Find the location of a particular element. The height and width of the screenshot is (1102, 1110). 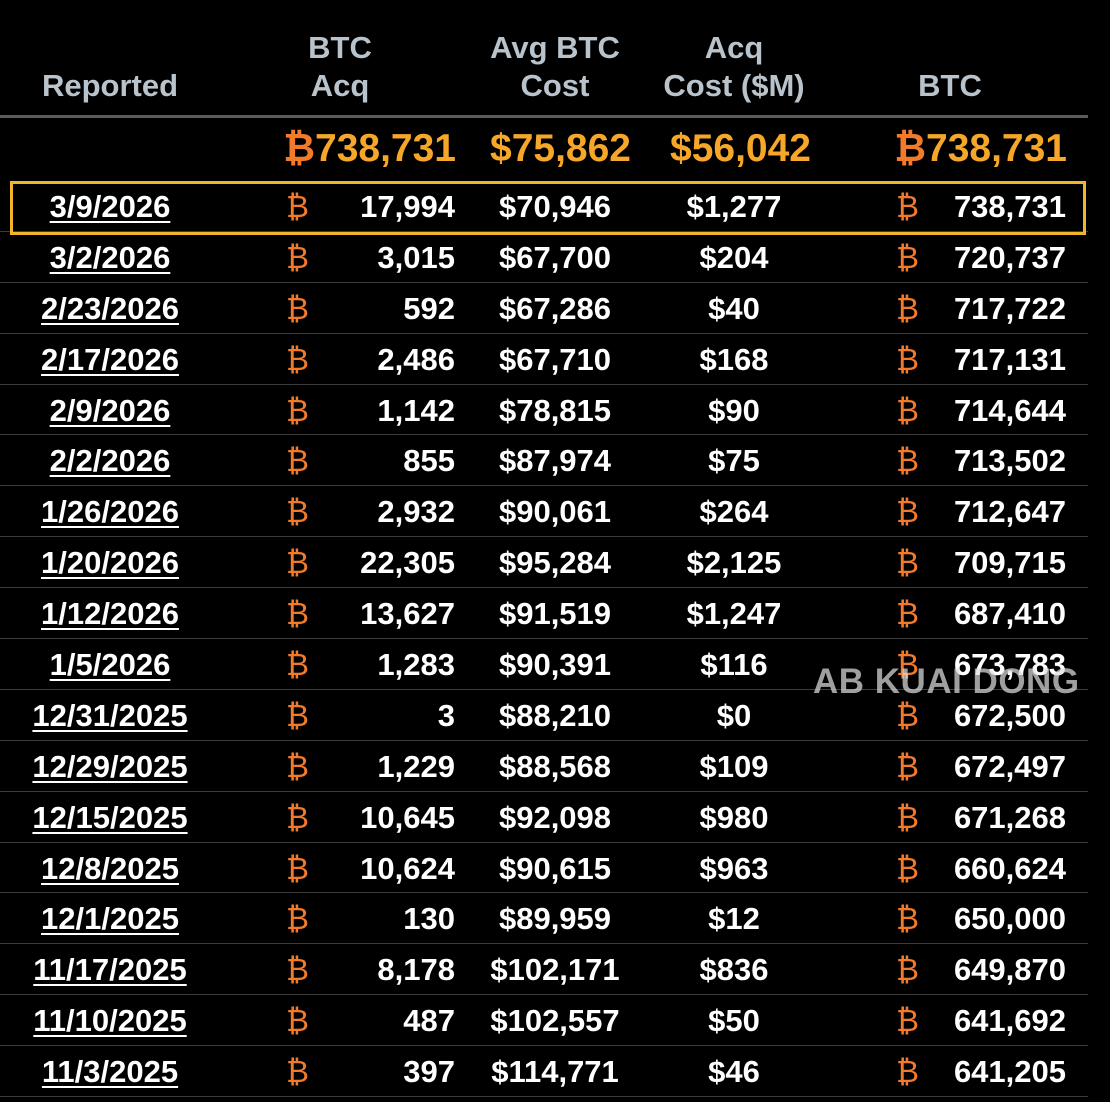

btc-total-cell: 714,644 is located at coordinates (1009, 410).